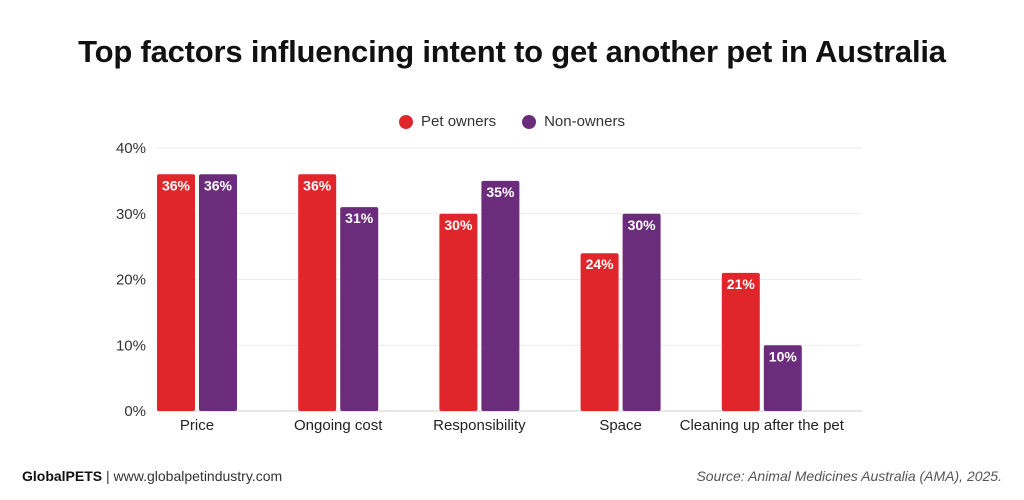 Image resolution: width=1024 pixels, height=500 pixels. Describe the element at coordinates (620, 425) in the screenshot. I see `x-tick-label: Space` at that location.